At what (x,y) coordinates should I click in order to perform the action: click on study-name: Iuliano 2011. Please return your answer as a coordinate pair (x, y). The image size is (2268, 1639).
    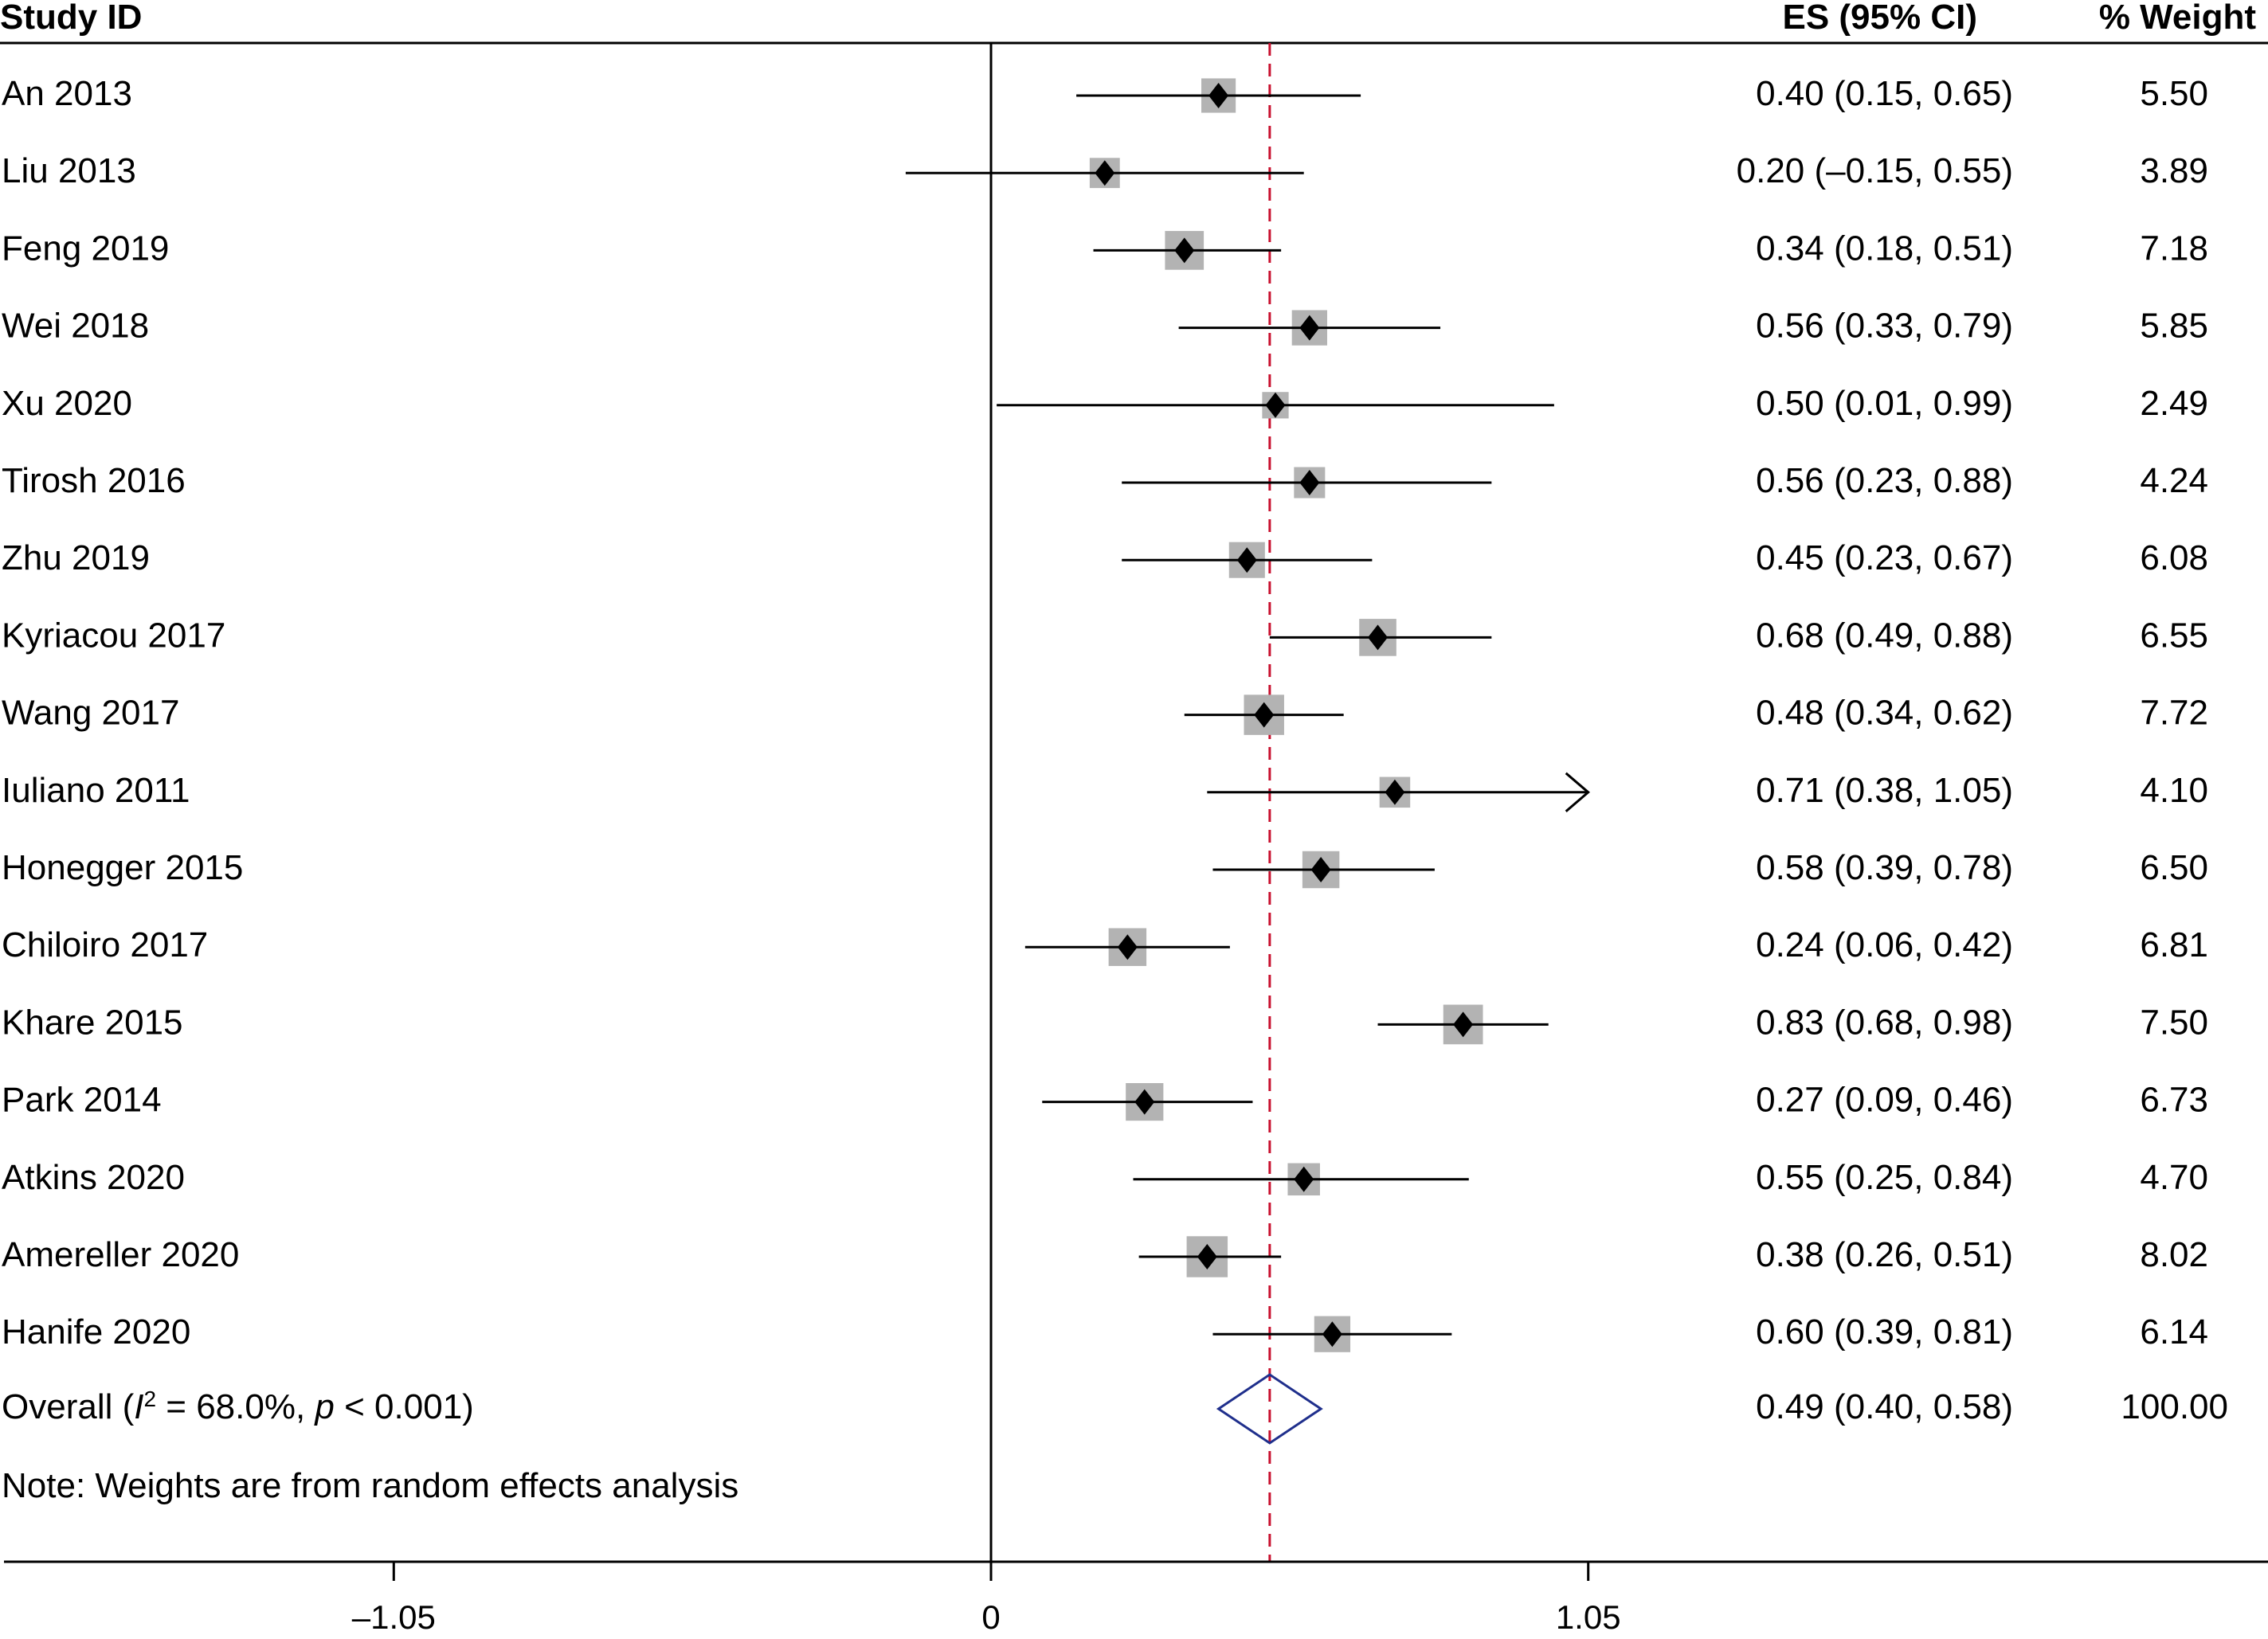
    Looking at the image, I should click on (96, 790).